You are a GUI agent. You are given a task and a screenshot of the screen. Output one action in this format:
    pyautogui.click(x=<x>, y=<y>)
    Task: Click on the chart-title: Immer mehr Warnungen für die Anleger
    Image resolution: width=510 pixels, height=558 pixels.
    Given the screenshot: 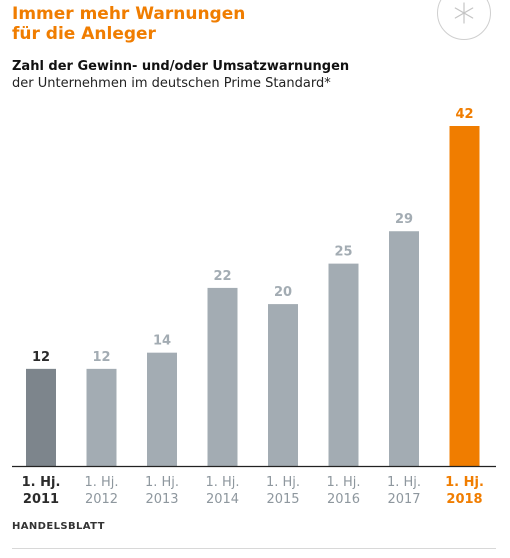 What is the action you would take?
    pyautogui.click(x=202, y=24)
    